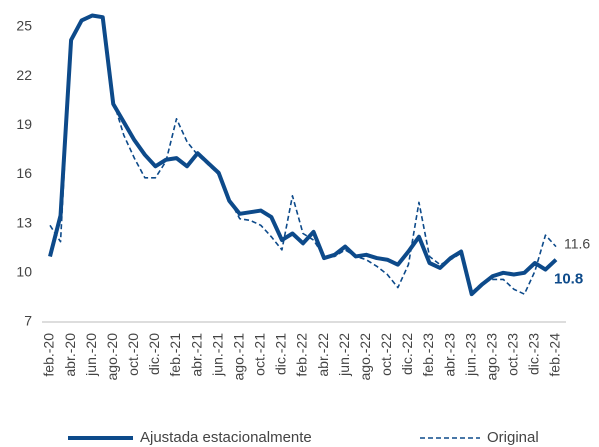 Image resolution: width=599 pixels, height=447 pixels. Describe the element at coordinates (513, 354) in the screenshot. I see `x-tick-label: oct.-23` at that location.